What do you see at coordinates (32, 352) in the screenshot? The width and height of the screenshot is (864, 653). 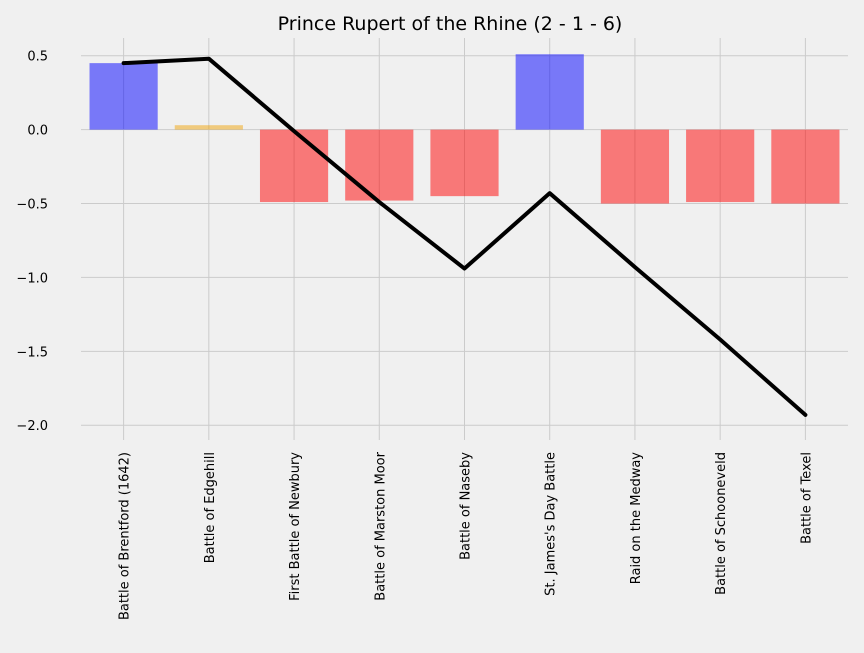 I see `y-tick-label: −1.5` at bounding box center [32, 352].